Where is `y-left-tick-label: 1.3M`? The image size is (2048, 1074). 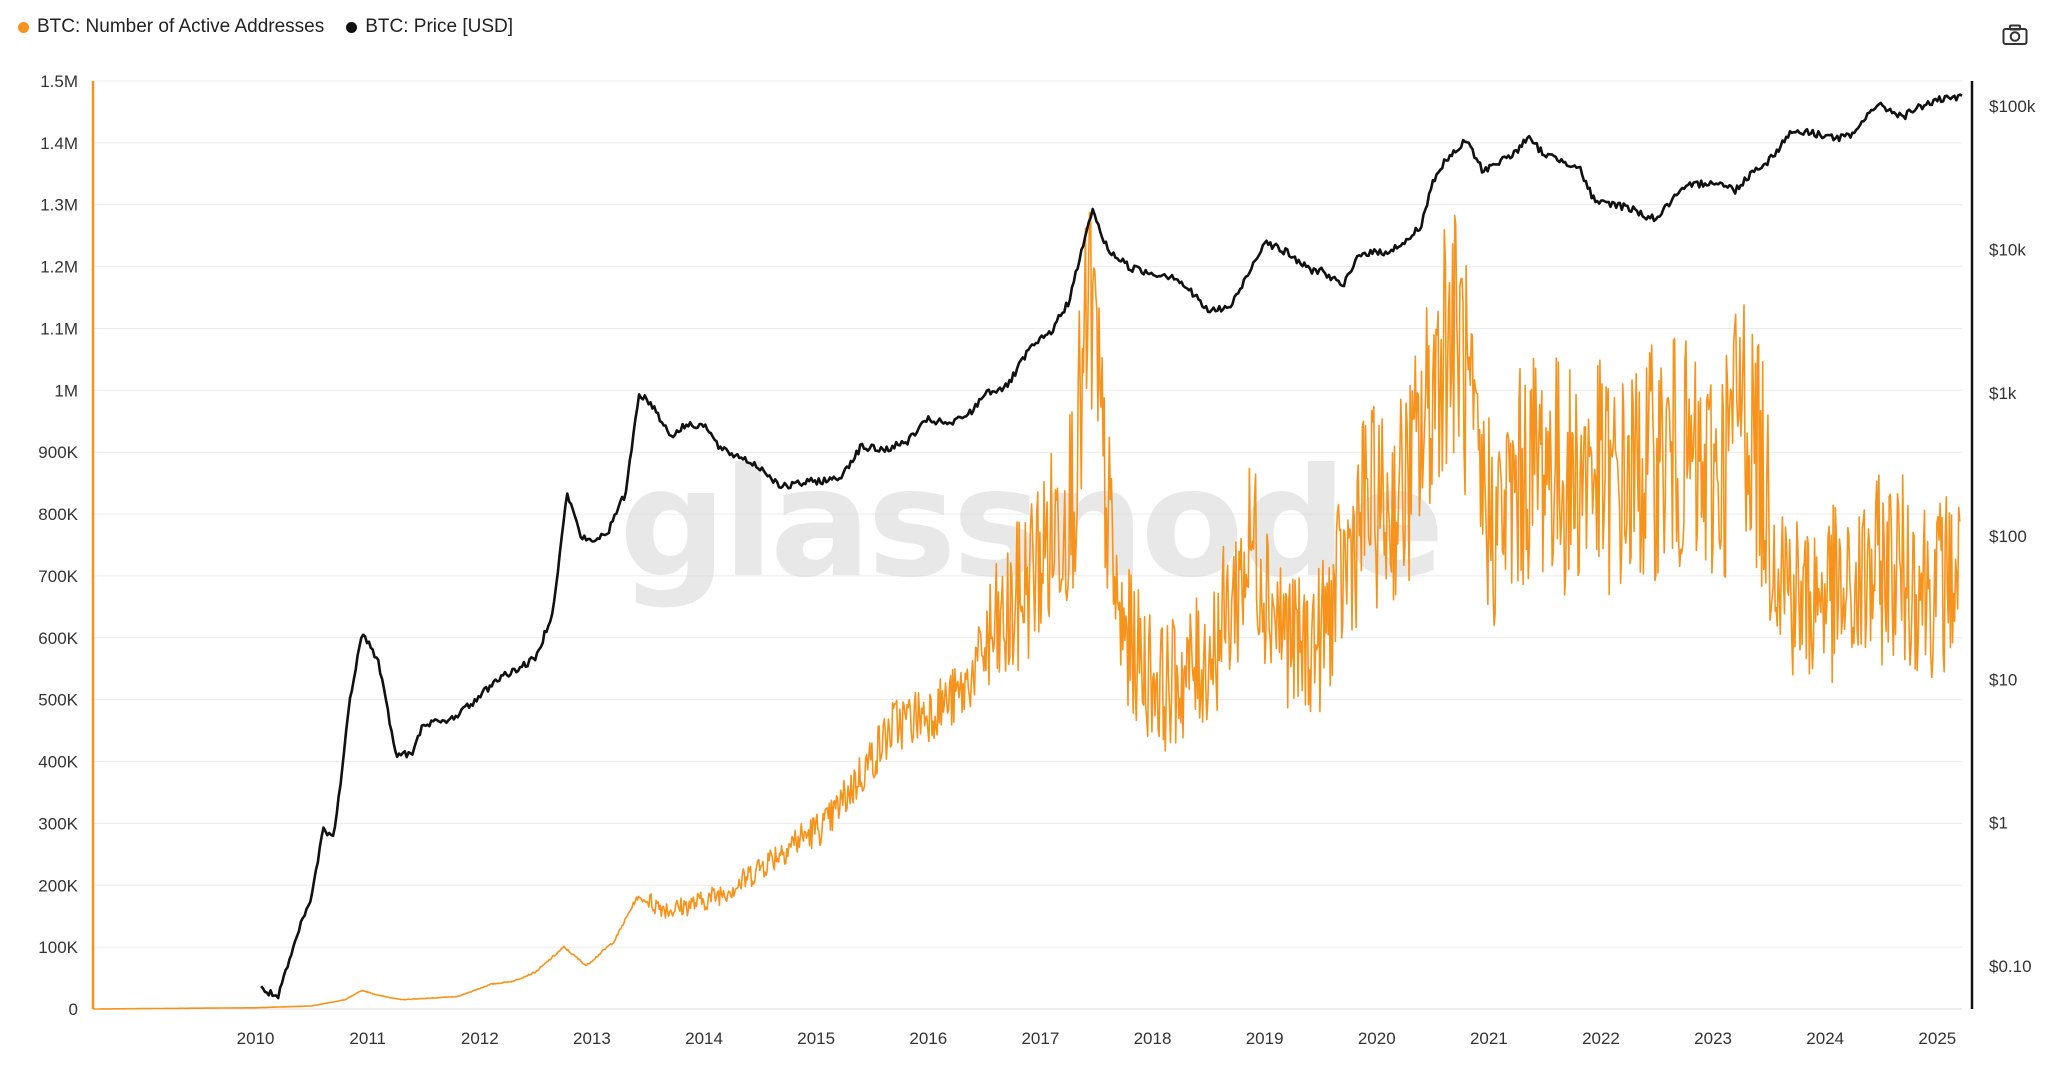 y-left-tick-label: 1.3M is located at coordinates (59, 205).